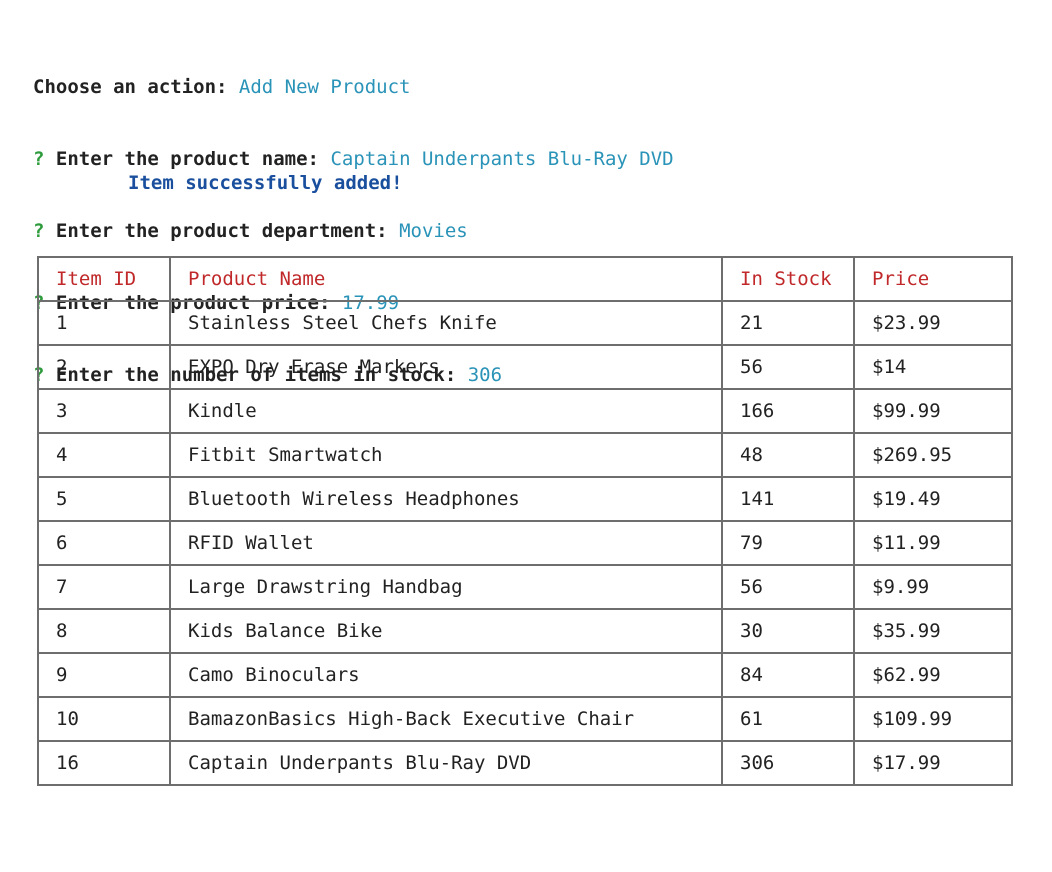 The image size is (1052, 872). I want to click on cell-in-stock: 84, so click(788, 675).